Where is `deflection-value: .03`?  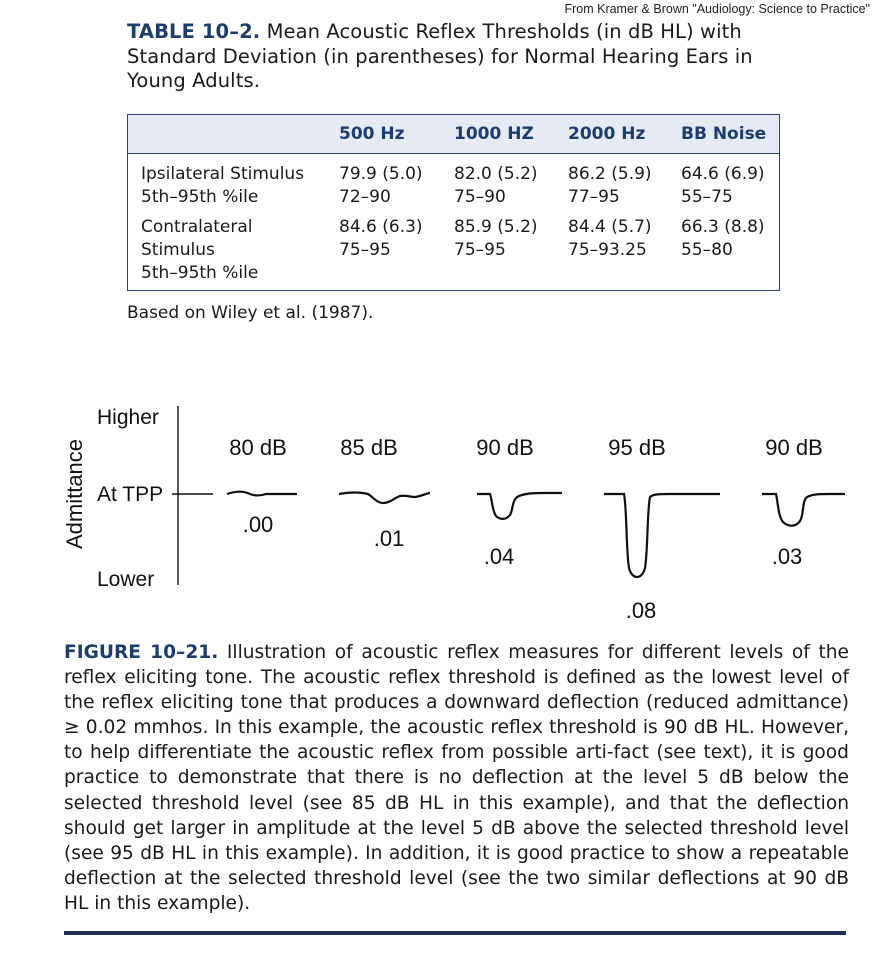 deflection-value: .03 is located at coordinates (787, 556).